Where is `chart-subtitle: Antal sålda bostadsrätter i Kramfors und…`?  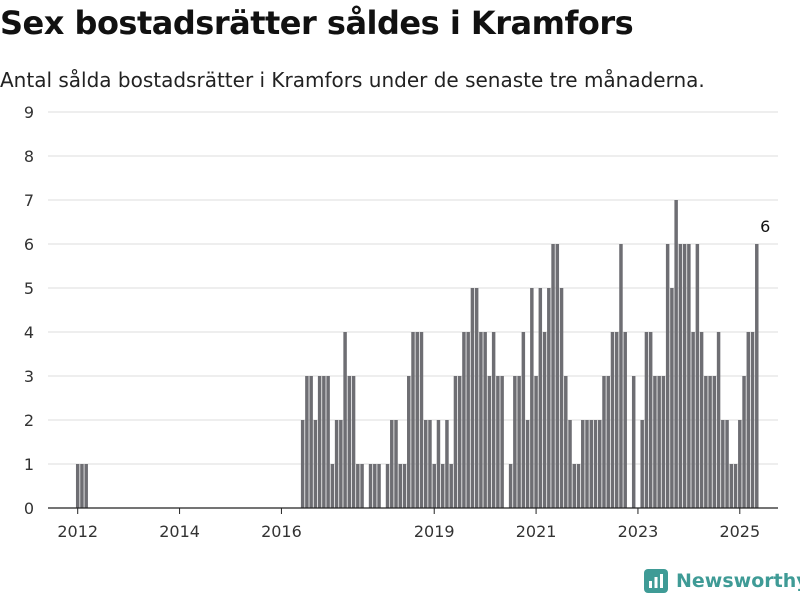 chart-subtitle: Antal sålda bostadsrätter i Kramfors und… is located at coordinates (352, 80).